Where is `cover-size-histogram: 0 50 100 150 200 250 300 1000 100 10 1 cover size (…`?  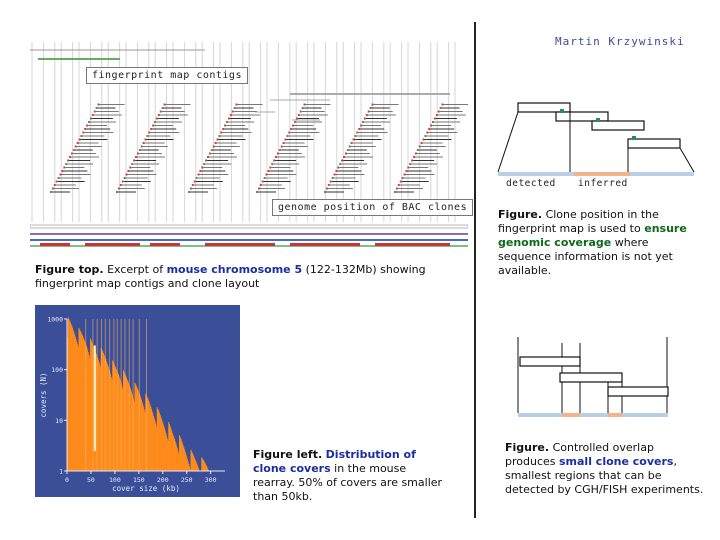 cover-size-histogram: 0 50 100 150 200 250 300 1000 100 10 1 cover size (… is located at coordinates (137, 401).